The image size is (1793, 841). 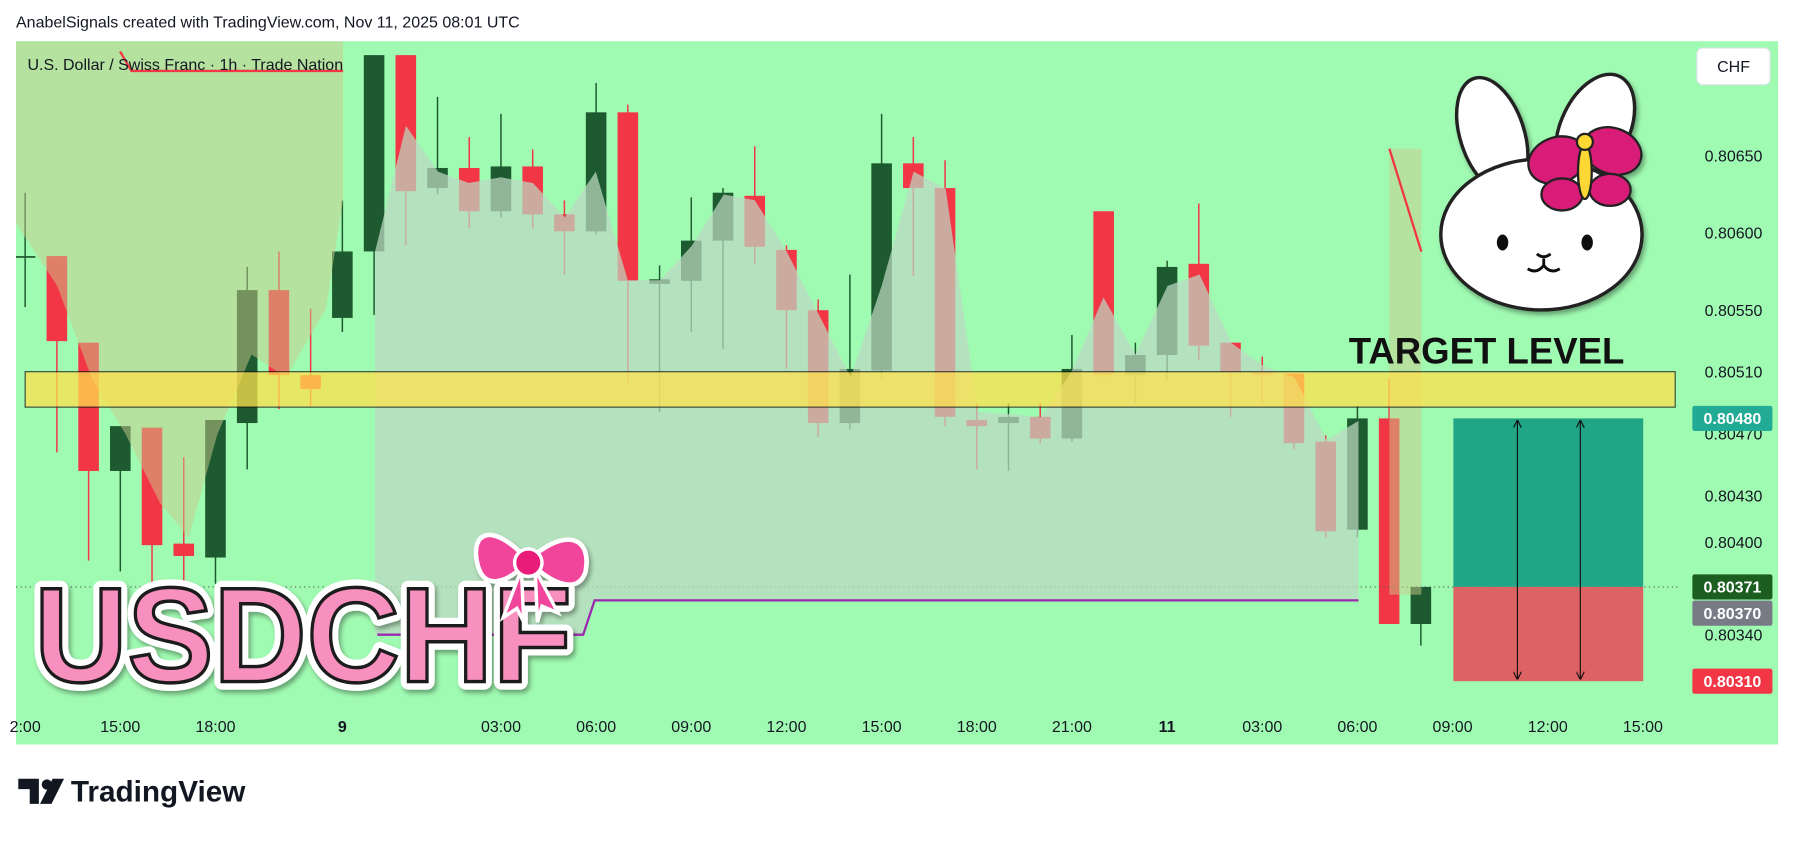 I want to click on y-tick-label: 0.80550, so click(x=1734, y=311).